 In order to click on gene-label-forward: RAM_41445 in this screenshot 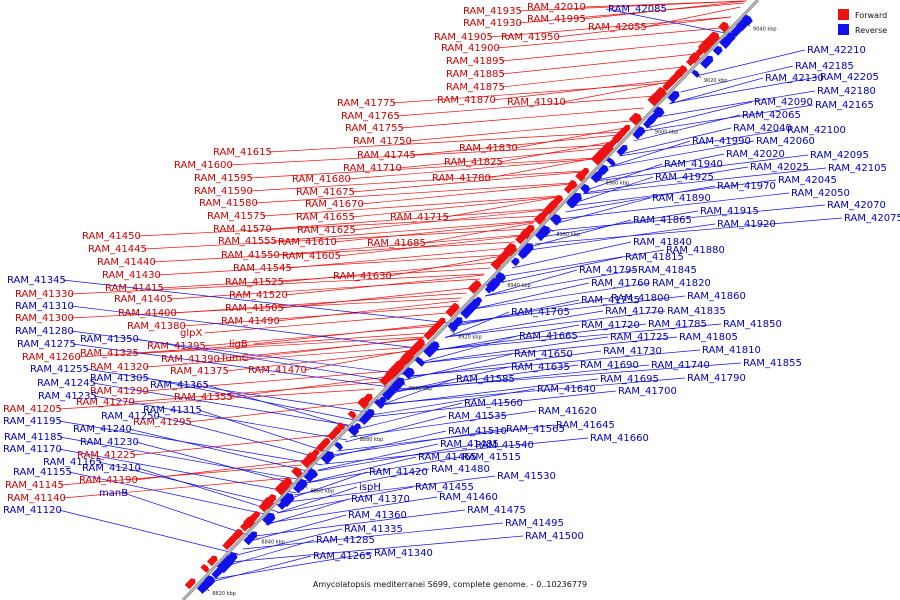, I will do `click(117, 249)`.